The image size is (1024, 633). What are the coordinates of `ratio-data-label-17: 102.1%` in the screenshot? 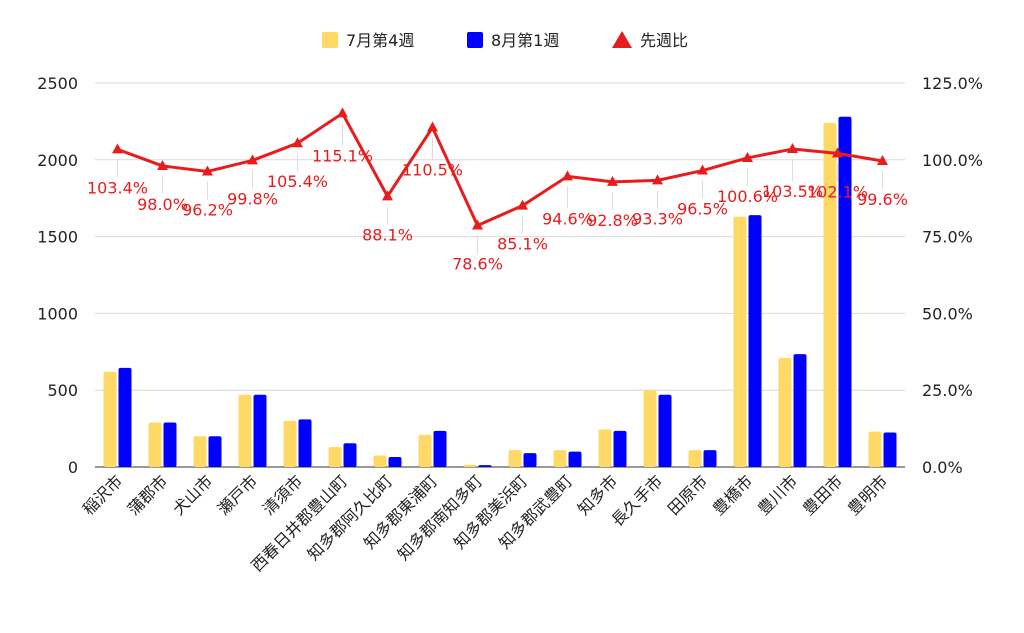 It's located at (837, 191).